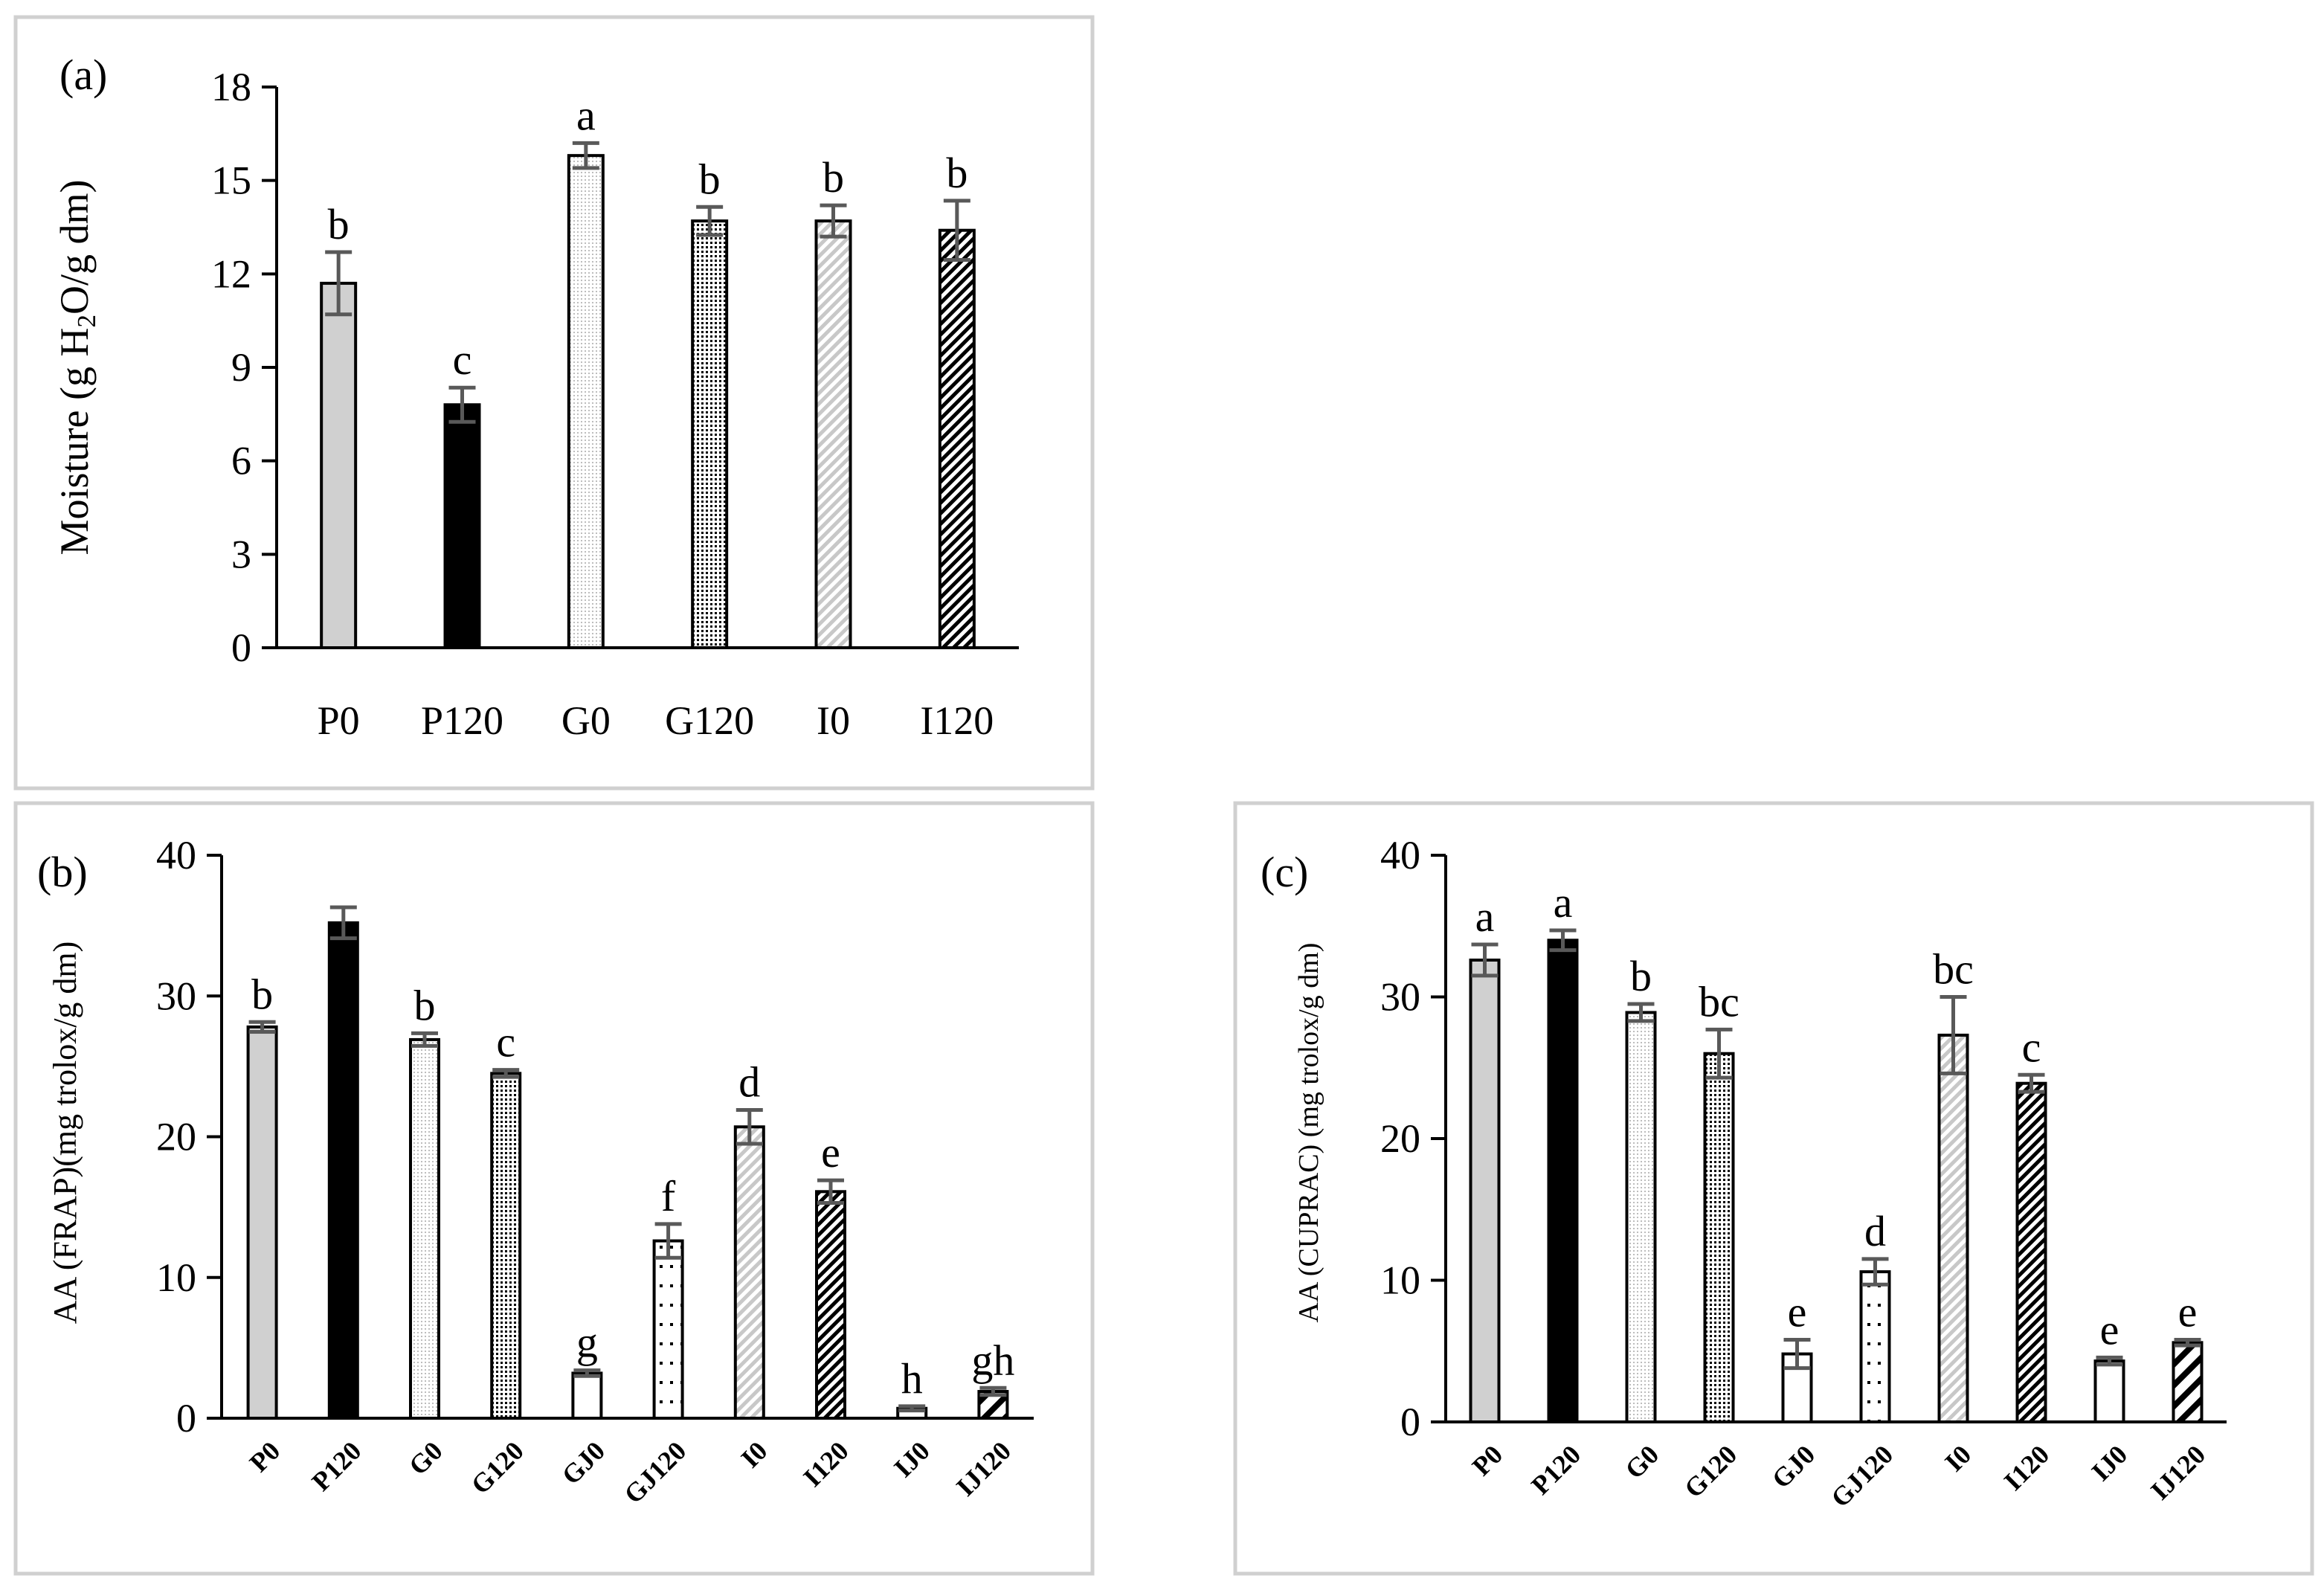 Image resolution: width=2324 pixels, height=1590 pixels. What do you see at coordinates (231, 87) in the screenshot?
I see `y-tick-label: 18` at bounding box center [231, 87].